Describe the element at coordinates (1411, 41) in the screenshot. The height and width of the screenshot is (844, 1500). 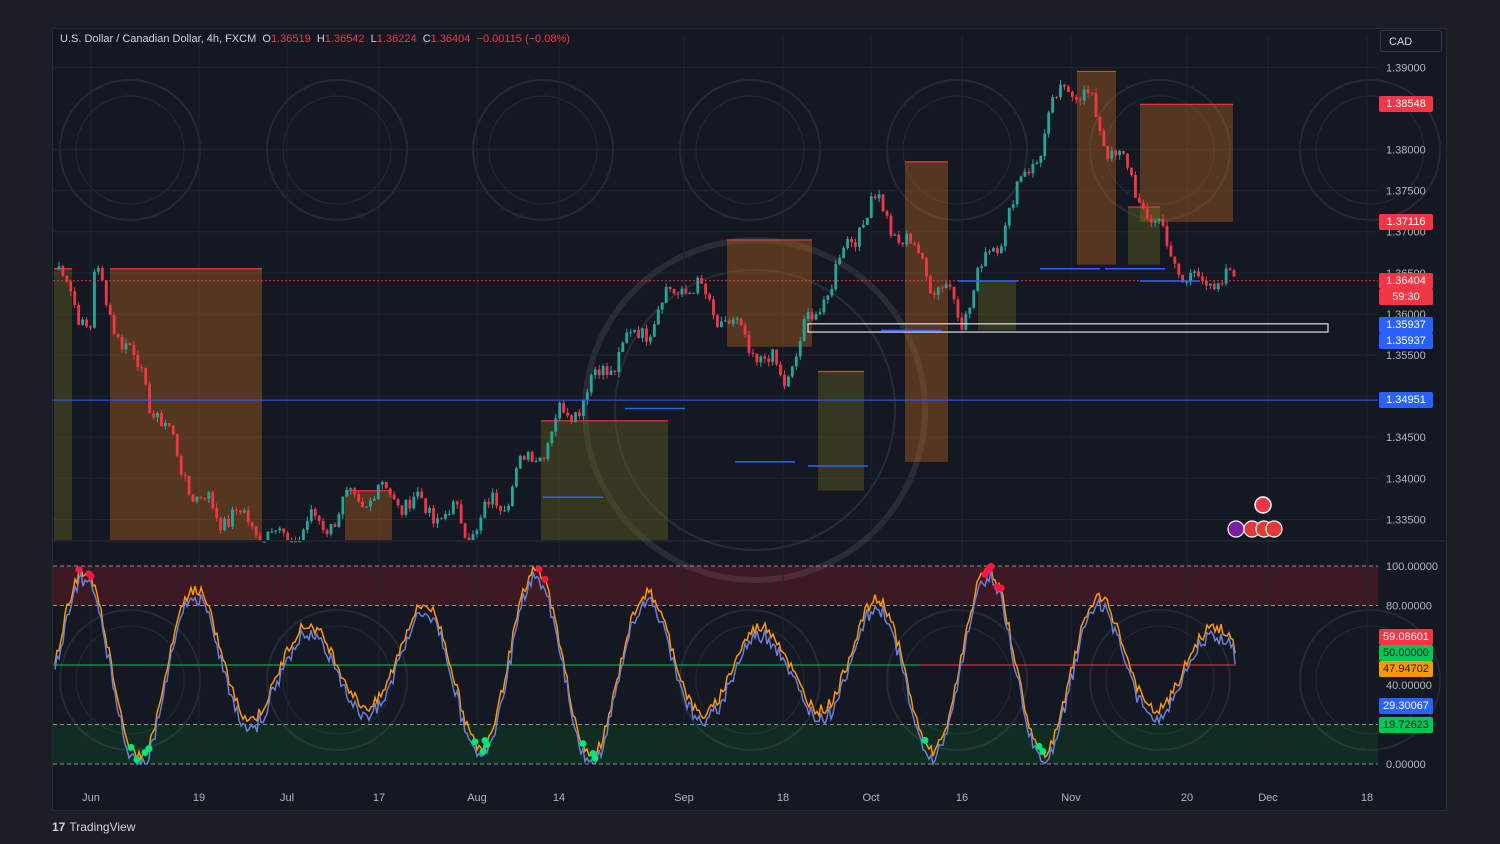
I see `currency-button: CAD` at that location.